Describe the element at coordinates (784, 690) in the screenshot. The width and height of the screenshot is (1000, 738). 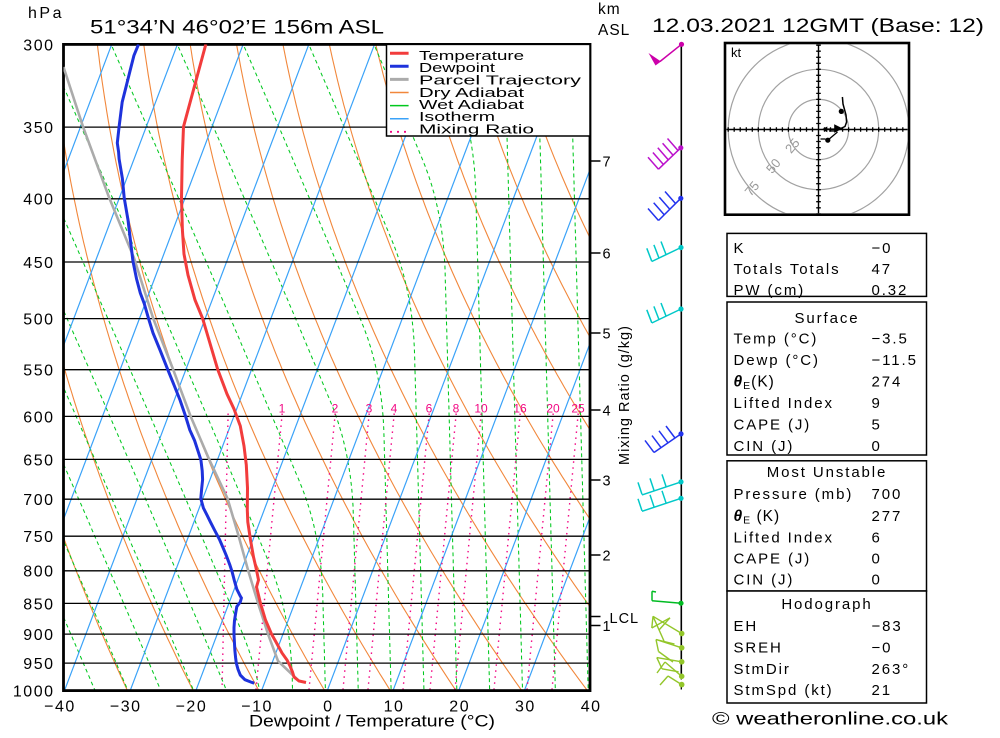
I see `svg-text: StmSpd (kt)` at that location.